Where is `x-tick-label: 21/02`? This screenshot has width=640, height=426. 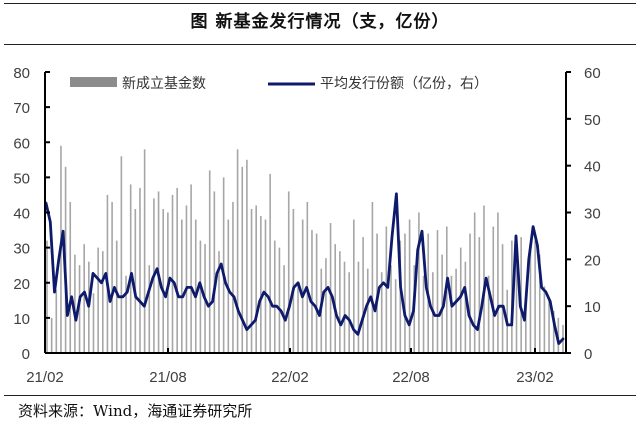
x-tick-label: 21/02 is located at coordinates (45, 377).